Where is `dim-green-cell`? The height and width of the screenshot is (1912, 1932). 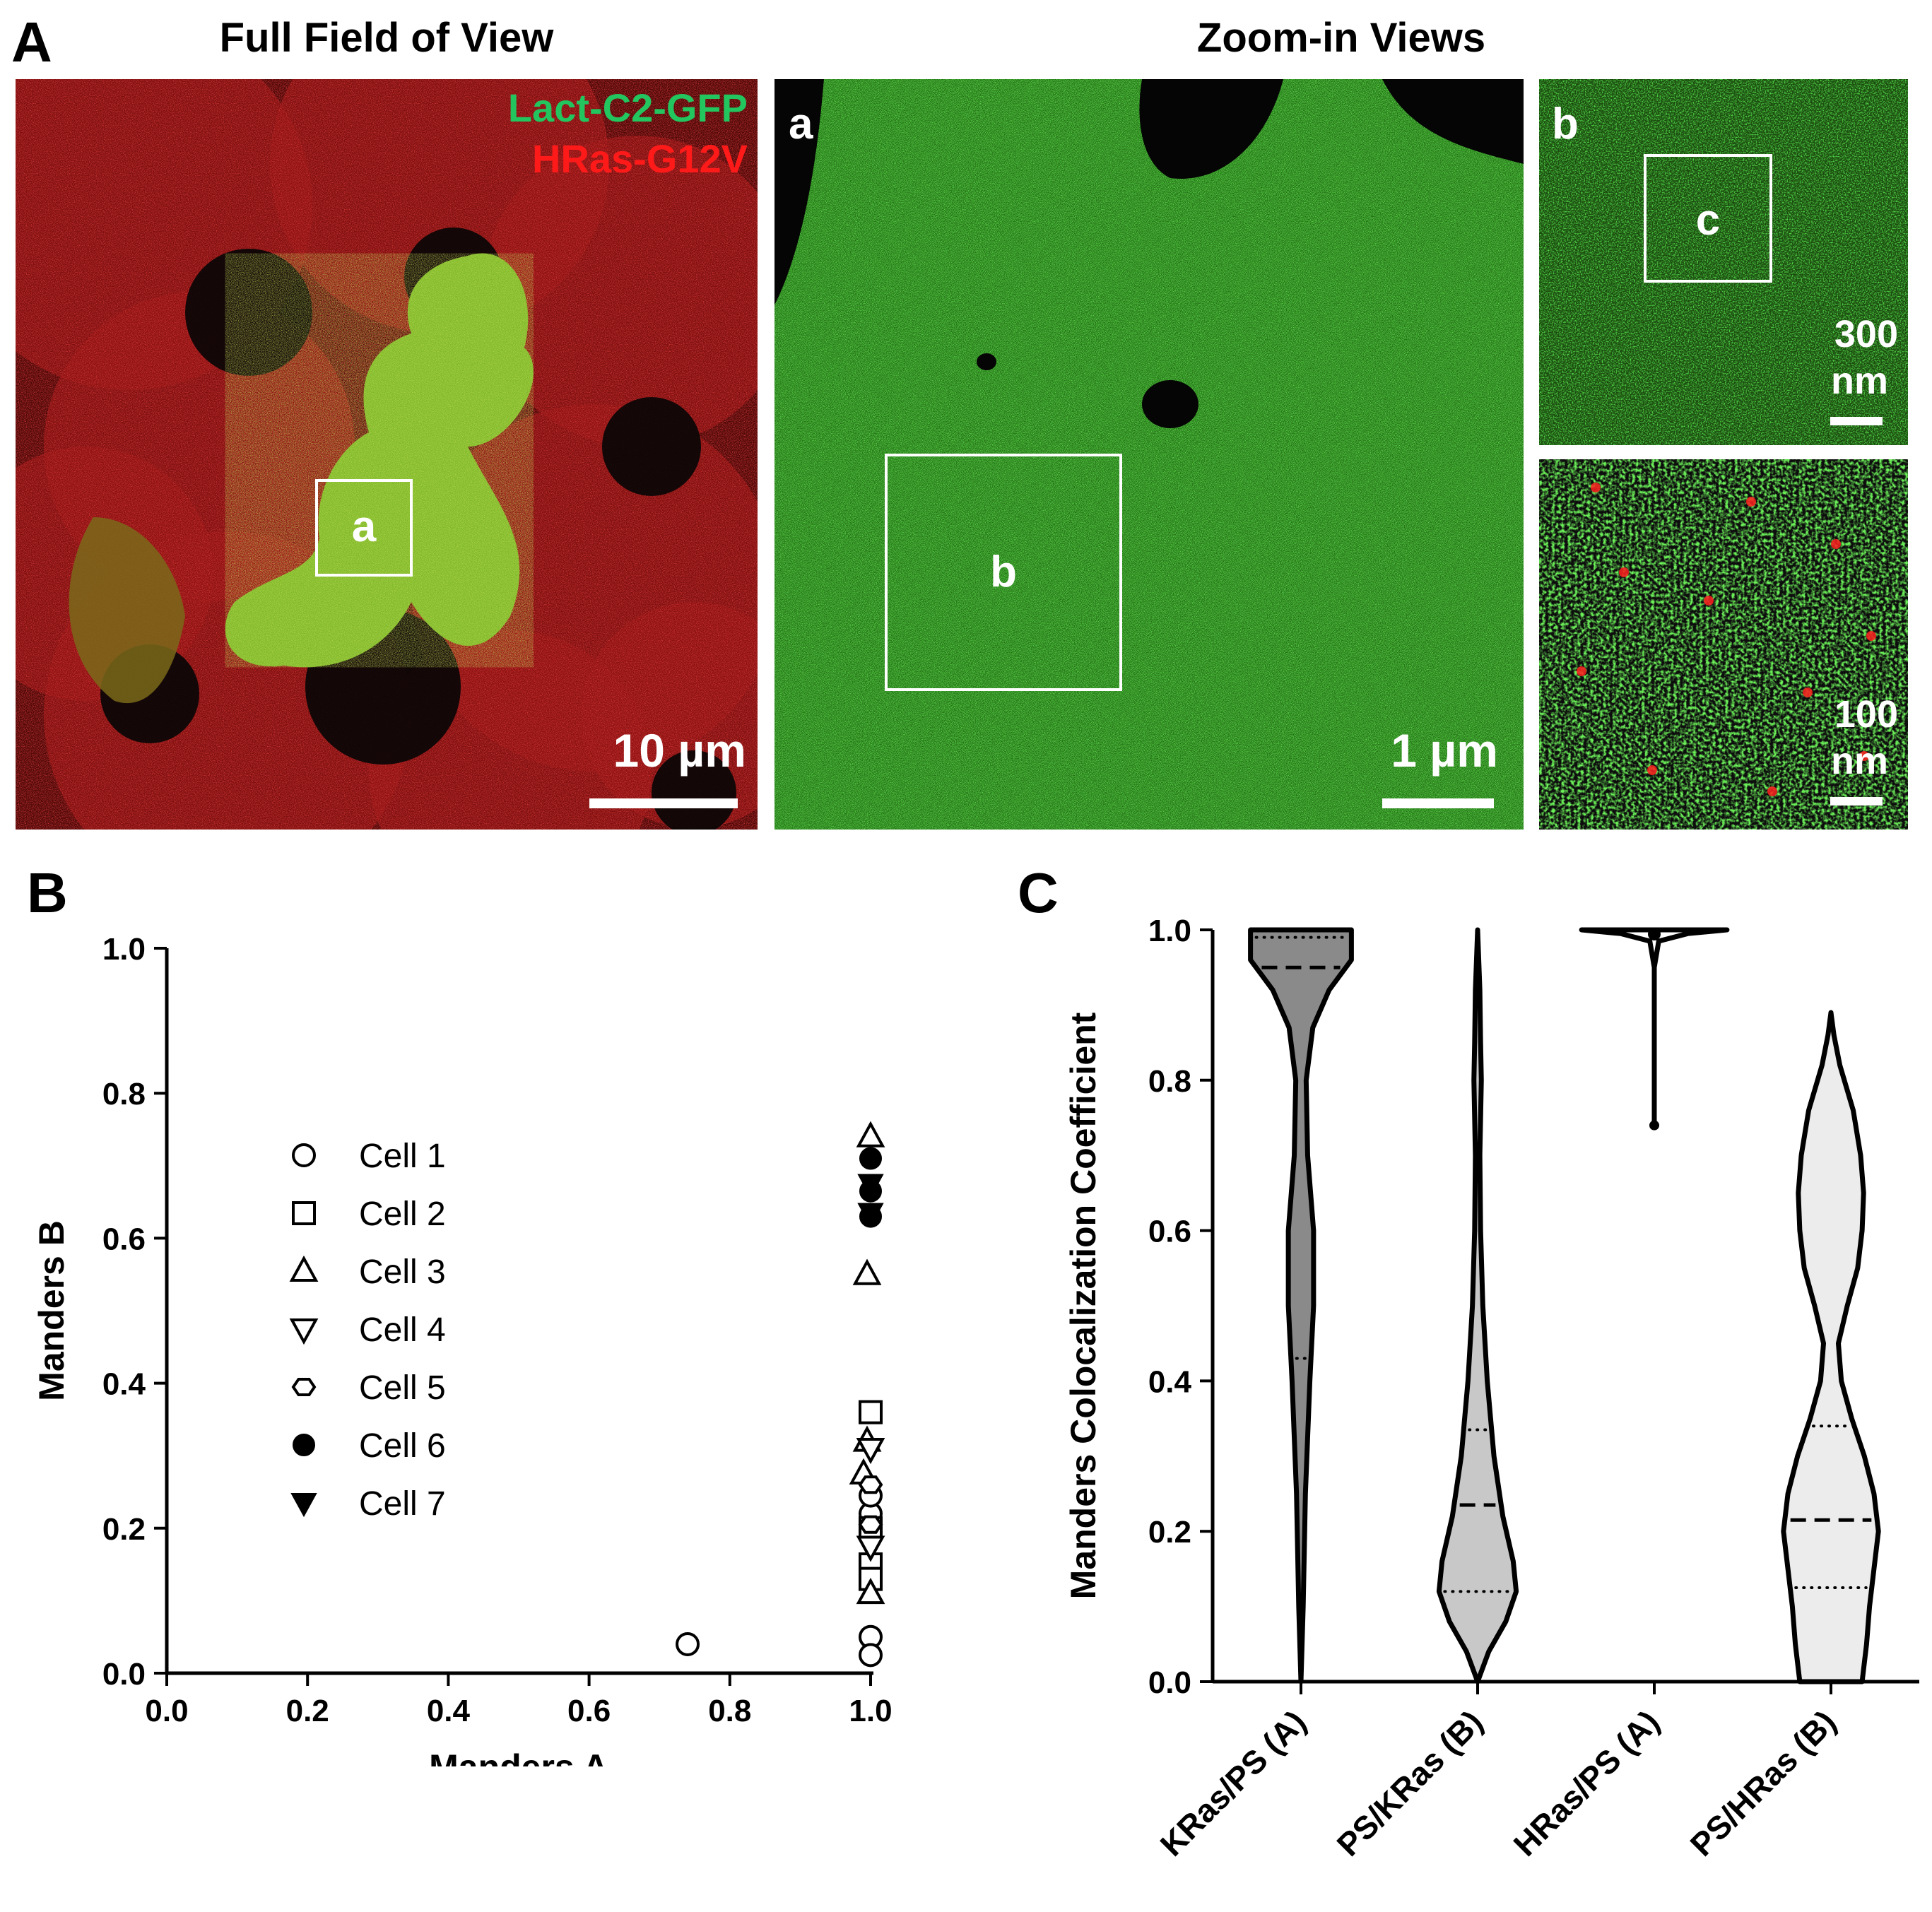
dim-green-cell is located at coordinates (127, 610).